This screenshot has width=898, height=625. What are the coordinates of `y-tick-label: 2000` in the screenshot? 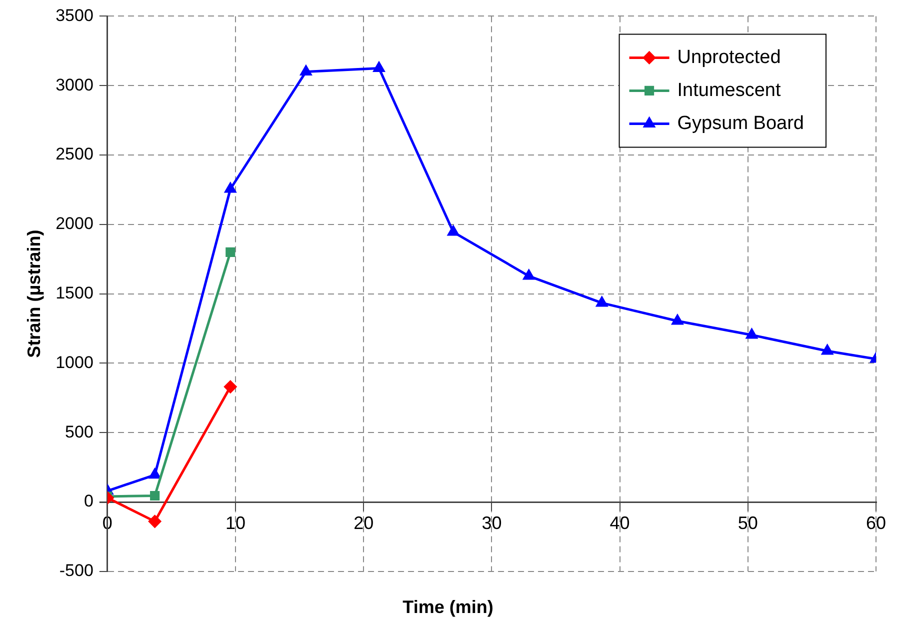 It's located at (75, 224).